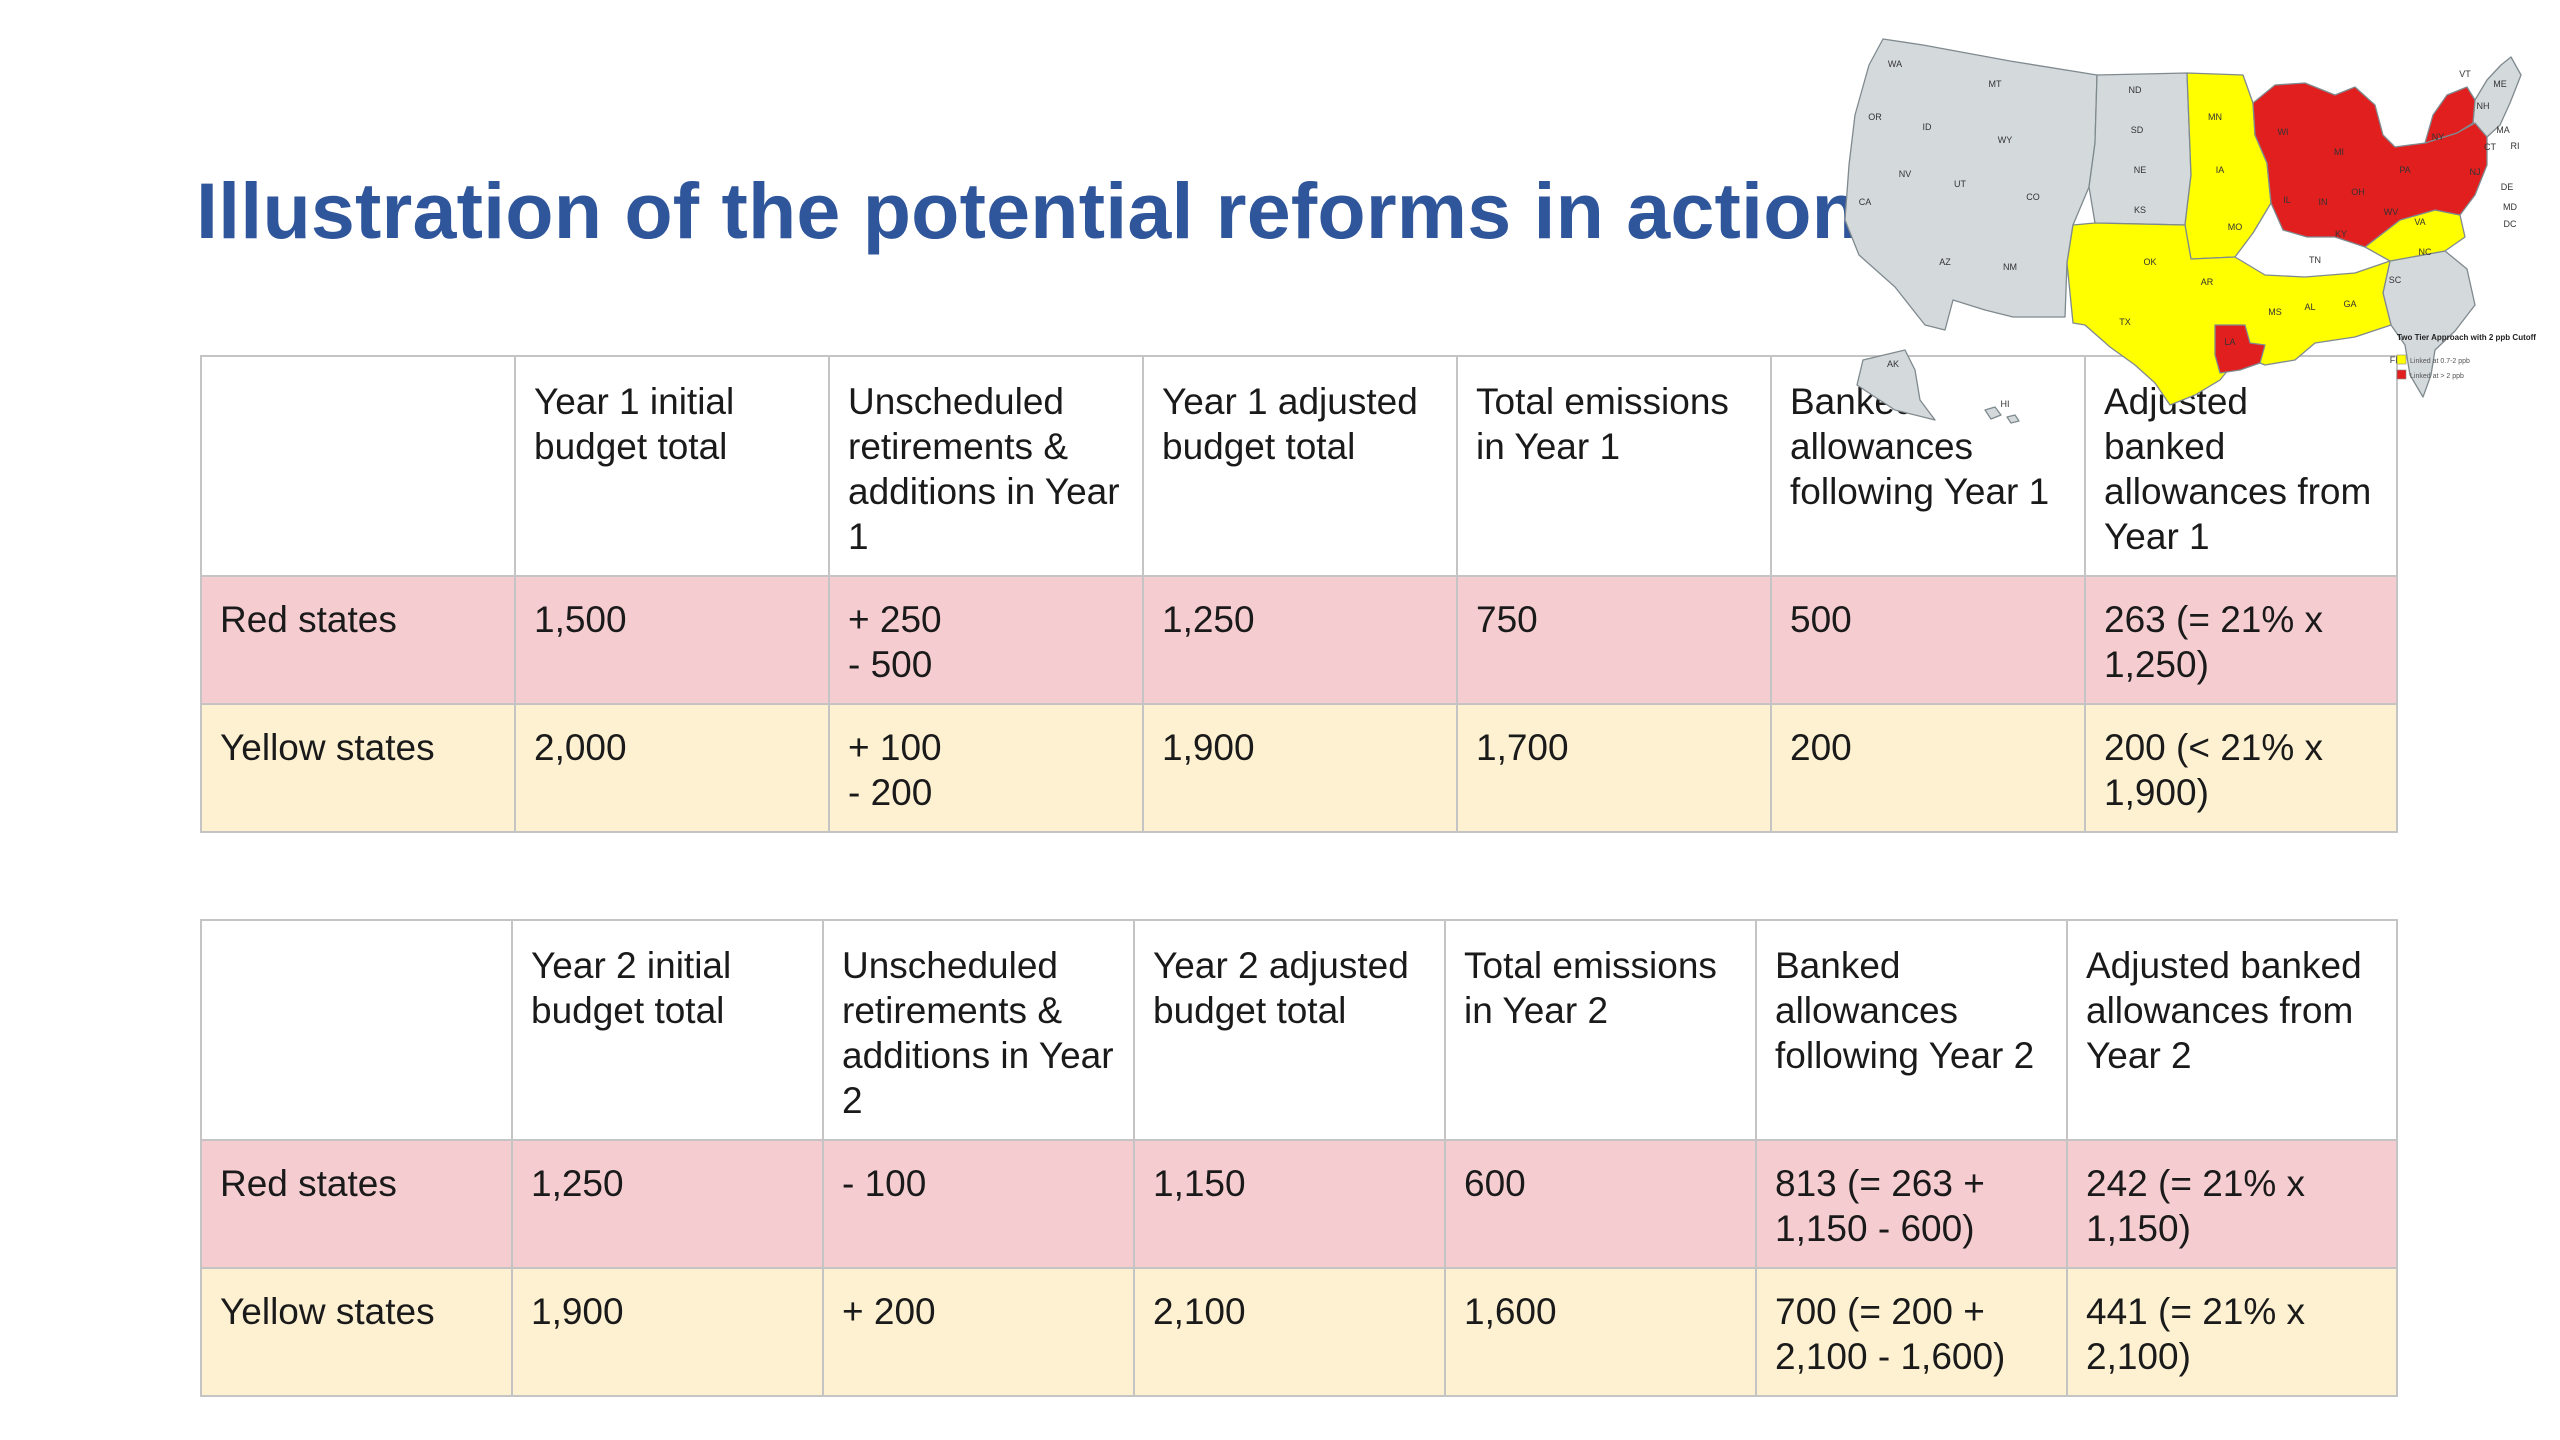 The image size is (2560, 1440). I want to click on header-initial-budget: Year 2 initial budget total, so click(667, 1030).